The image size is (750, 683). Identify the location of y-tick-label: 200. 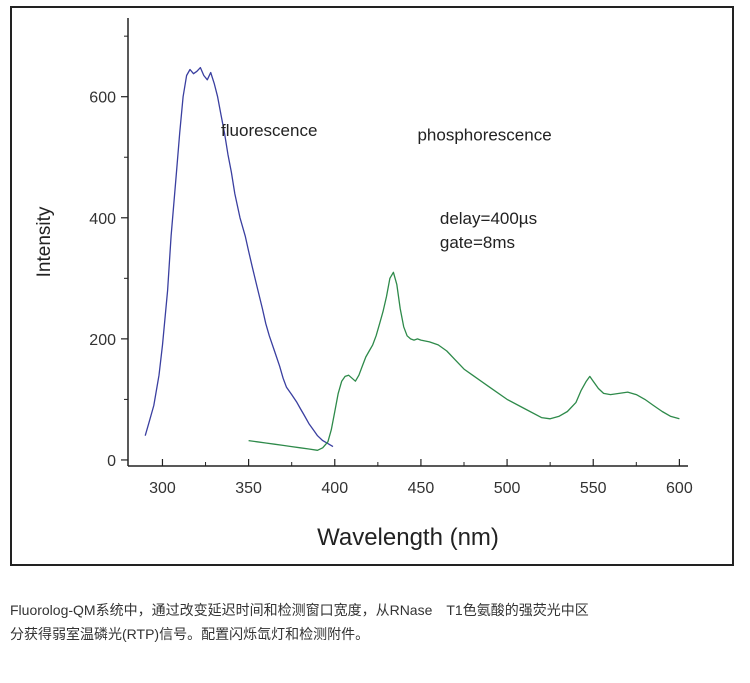
(102, 340).